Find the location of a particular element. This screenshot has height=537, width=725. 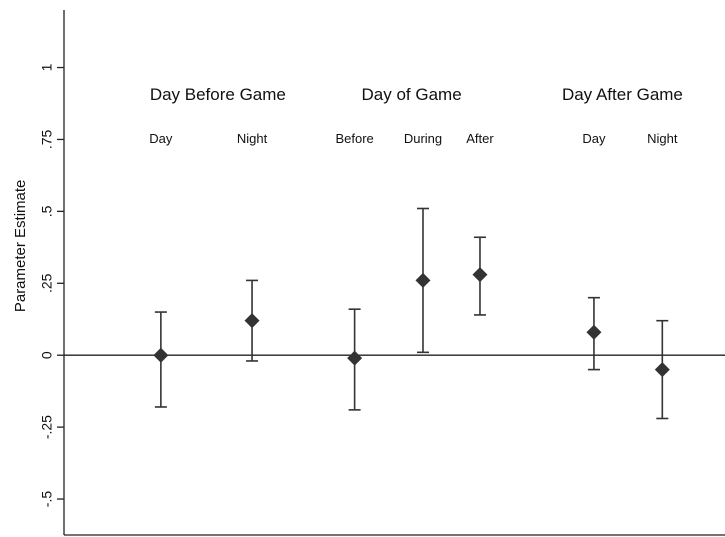

y-ticks: 1 .75 .5 .25 0 -.25 -.5 is located at coordinates (51, 285).